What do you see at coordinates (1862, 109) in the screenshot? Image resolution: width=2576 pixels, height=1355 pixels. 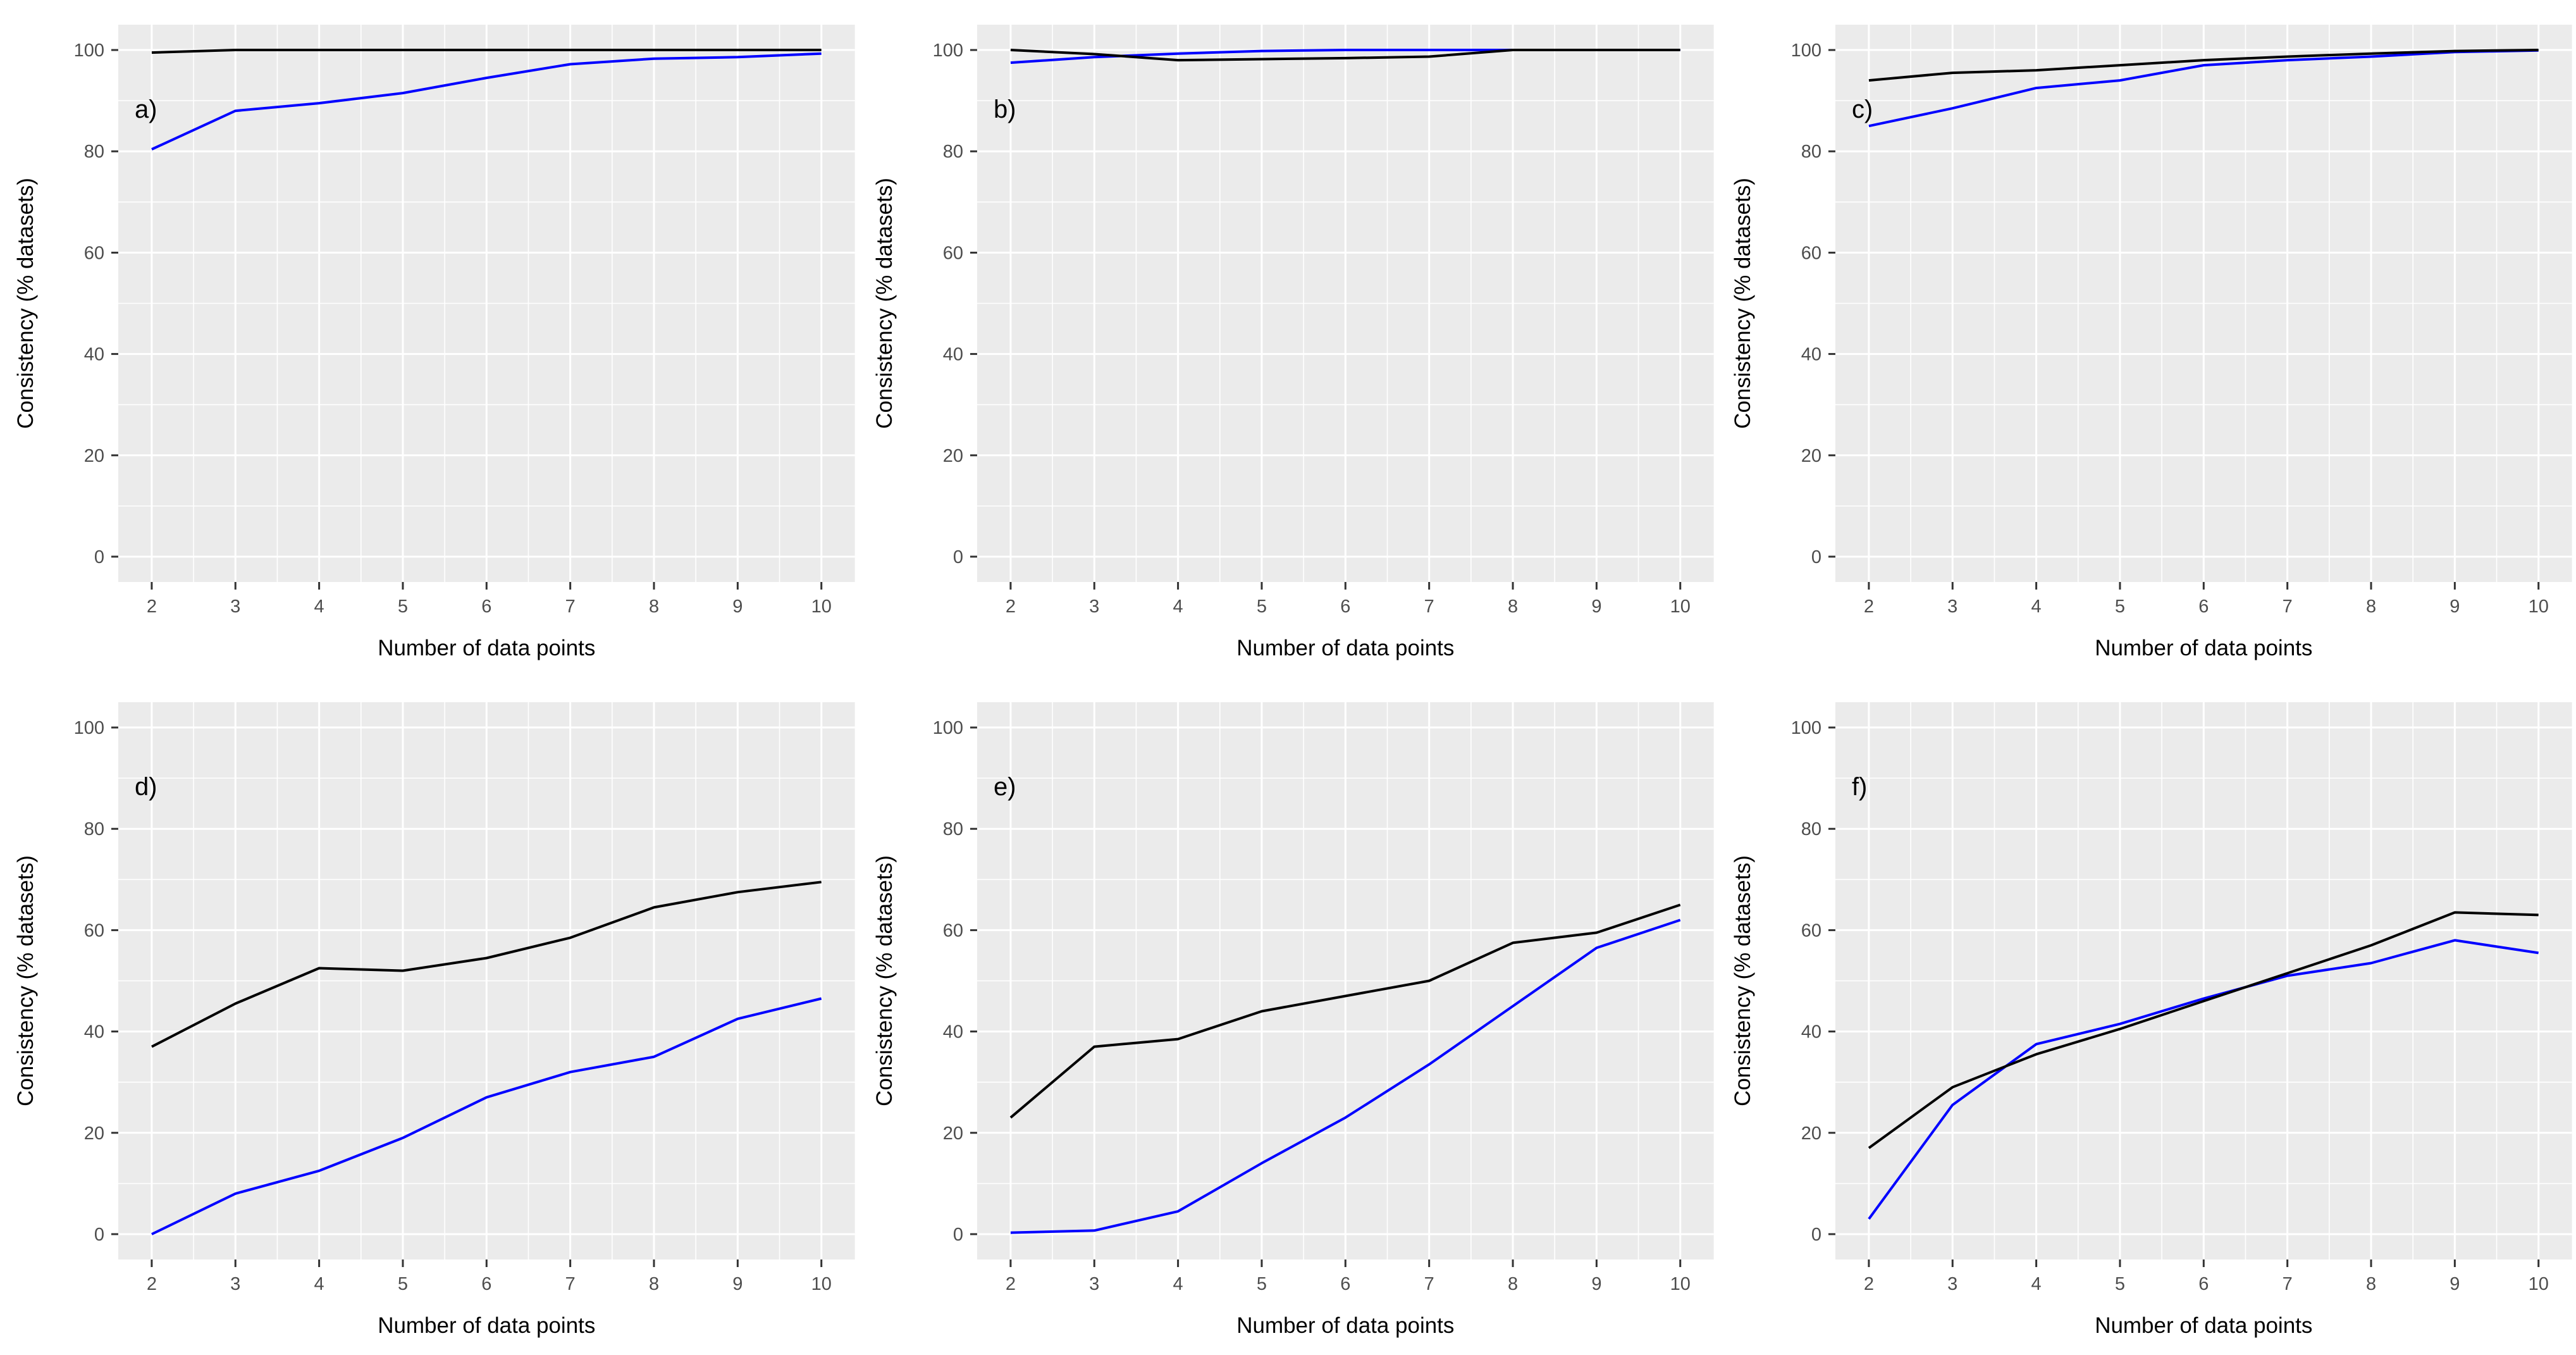 I see `panel-letter-label: c)` at bounding box center [1862, 109].